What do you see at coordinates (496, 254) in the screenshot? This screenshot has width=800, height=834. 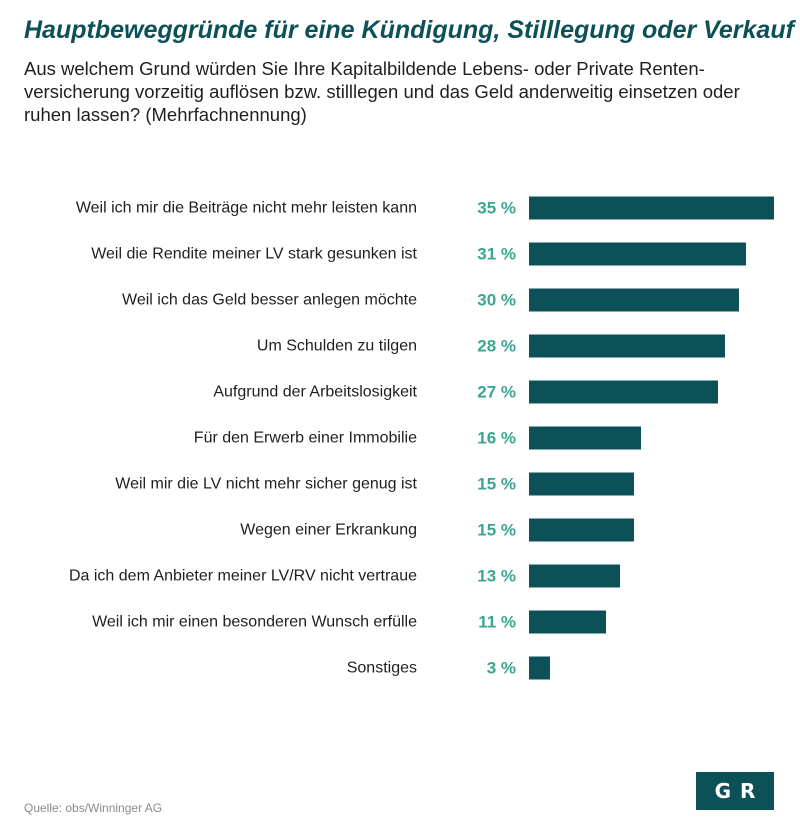 I see `value-label: 31 %` at bounding box center [496, 254].